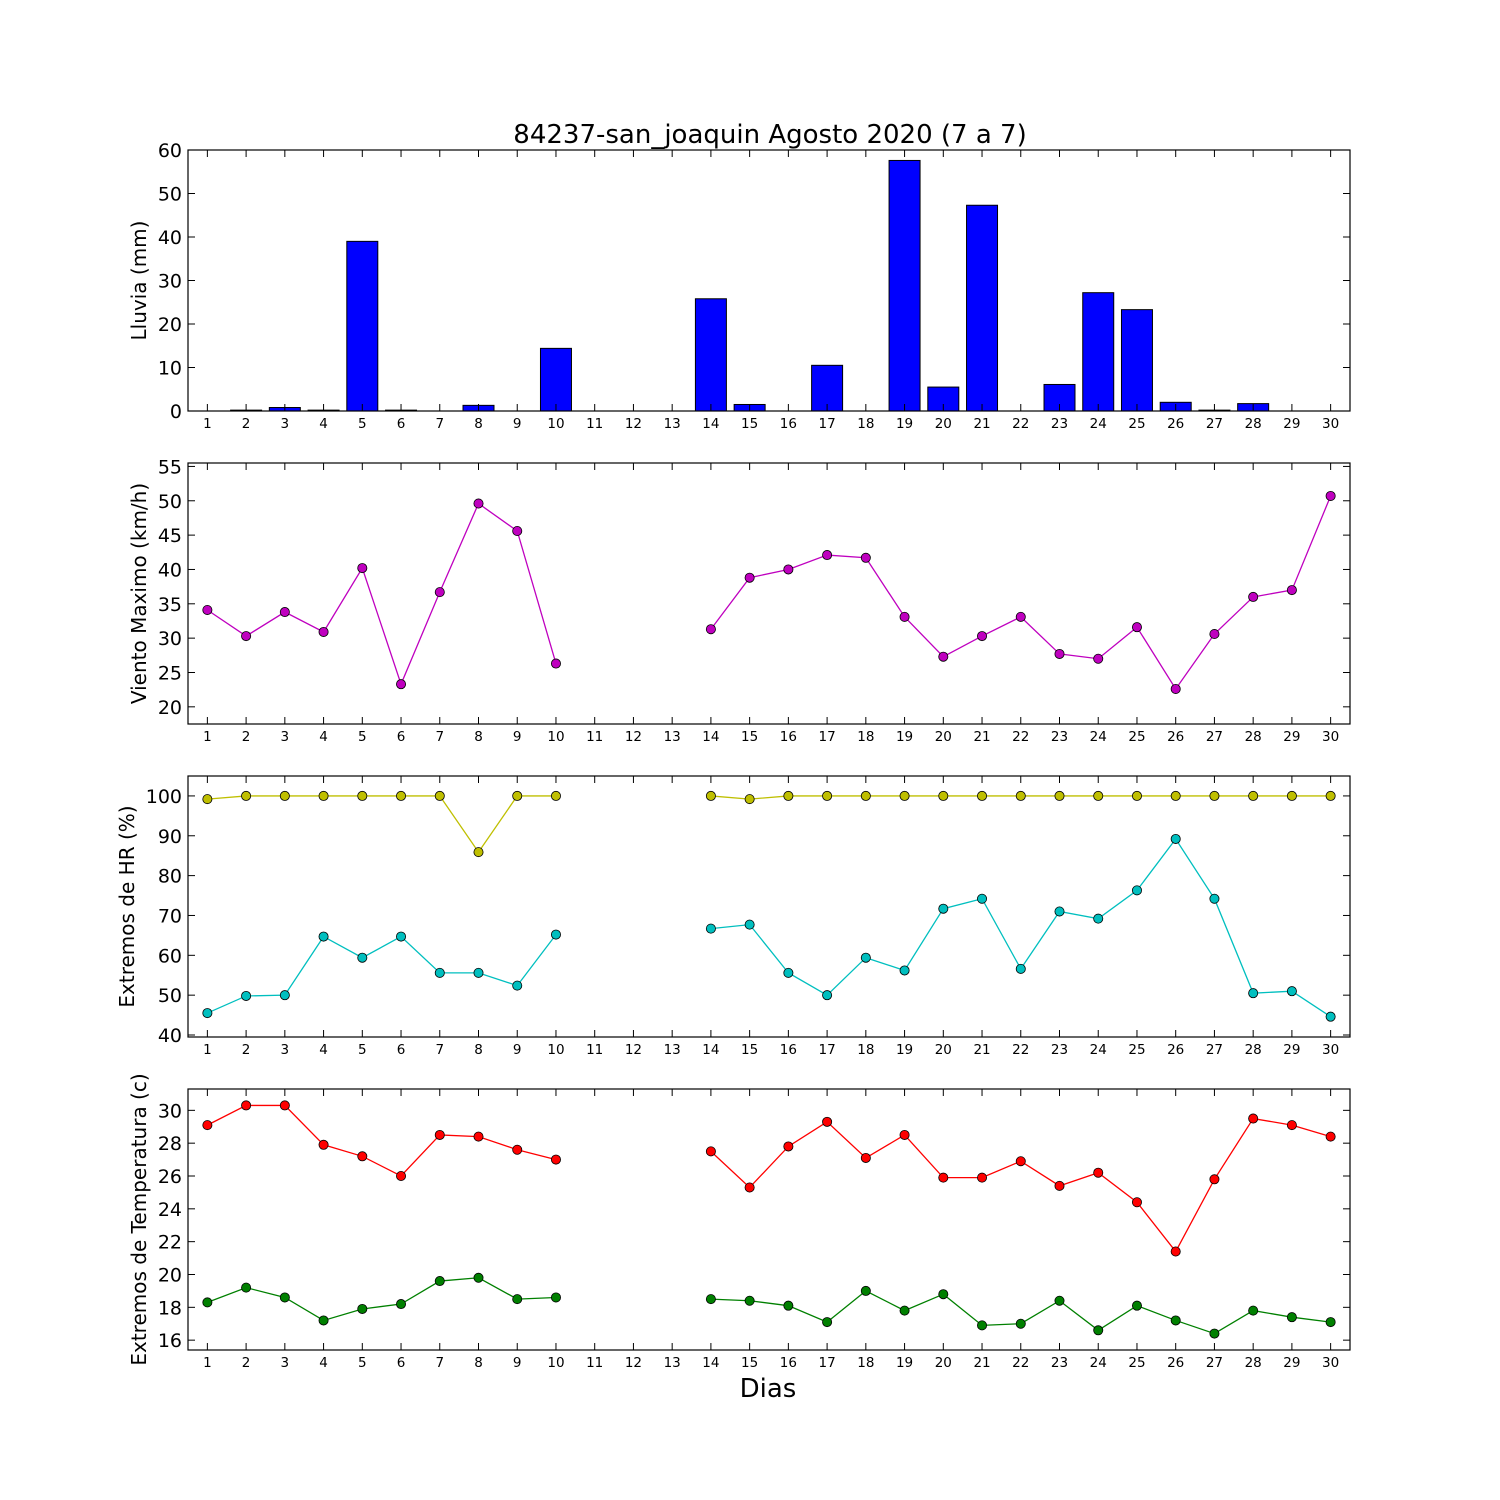  Describe the element at coordinates (285, 1363) in the screenshot. I see `temp-xtick-label-3: 3` at that location.